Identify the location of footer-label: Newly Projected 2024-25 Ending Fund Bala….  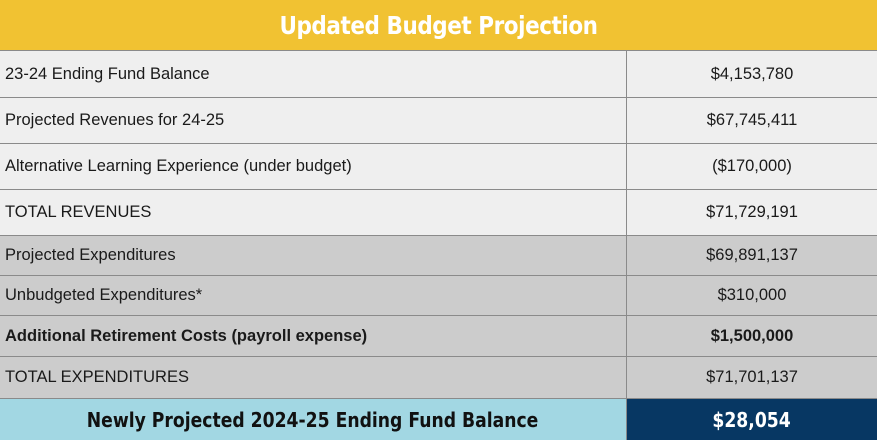
(313, 419).